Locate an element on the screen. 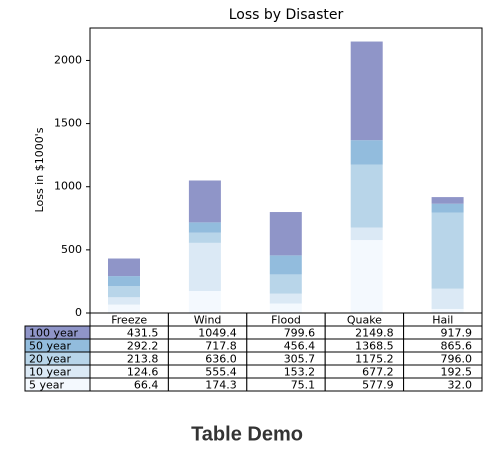  table-header: Wind is located at coordinates (208, 320).